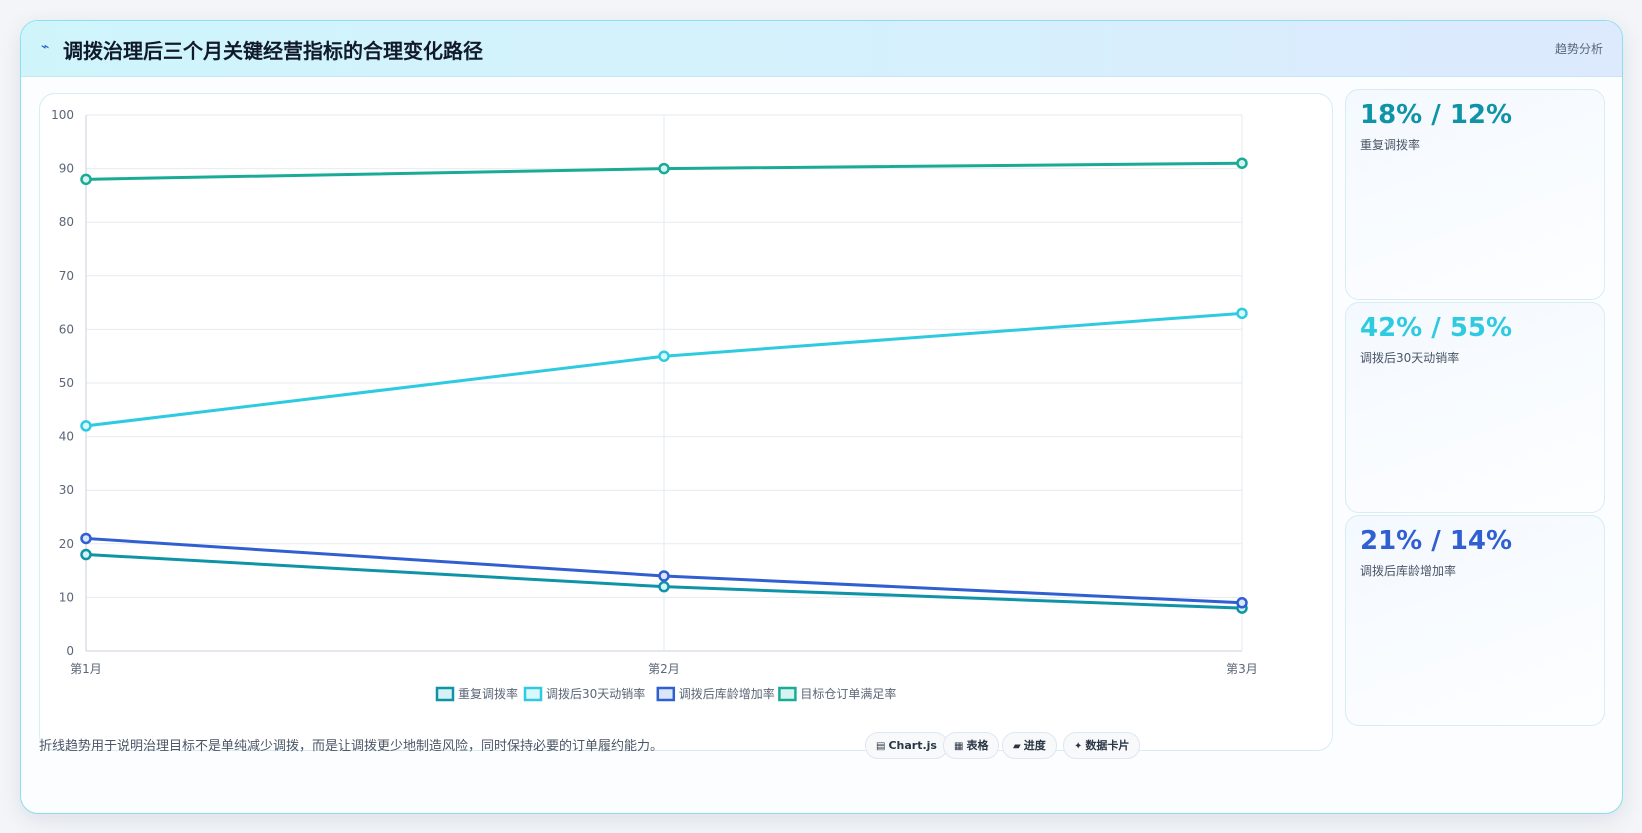  Describe the element at coordinates (1475, 407) in the screenshot. I see `stat-card-sell-through: 42% / 55% 调拨后30天动销率` at that location.